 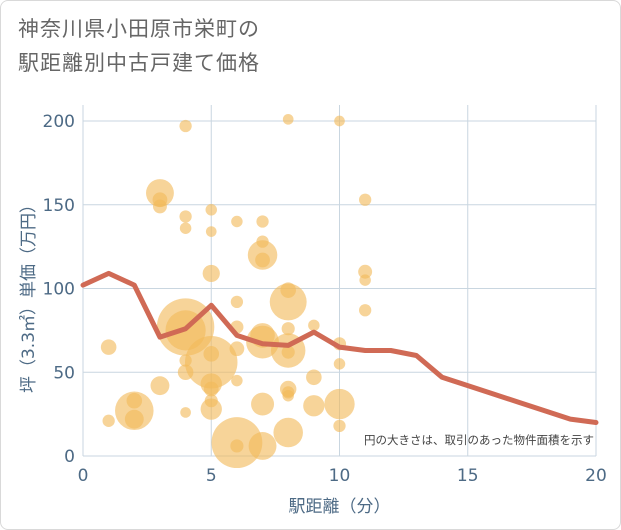 What do you see at coordinates (59, 206) in the screenshot?
I see `y-tick-label: 150` at bounding box center [59, 206].